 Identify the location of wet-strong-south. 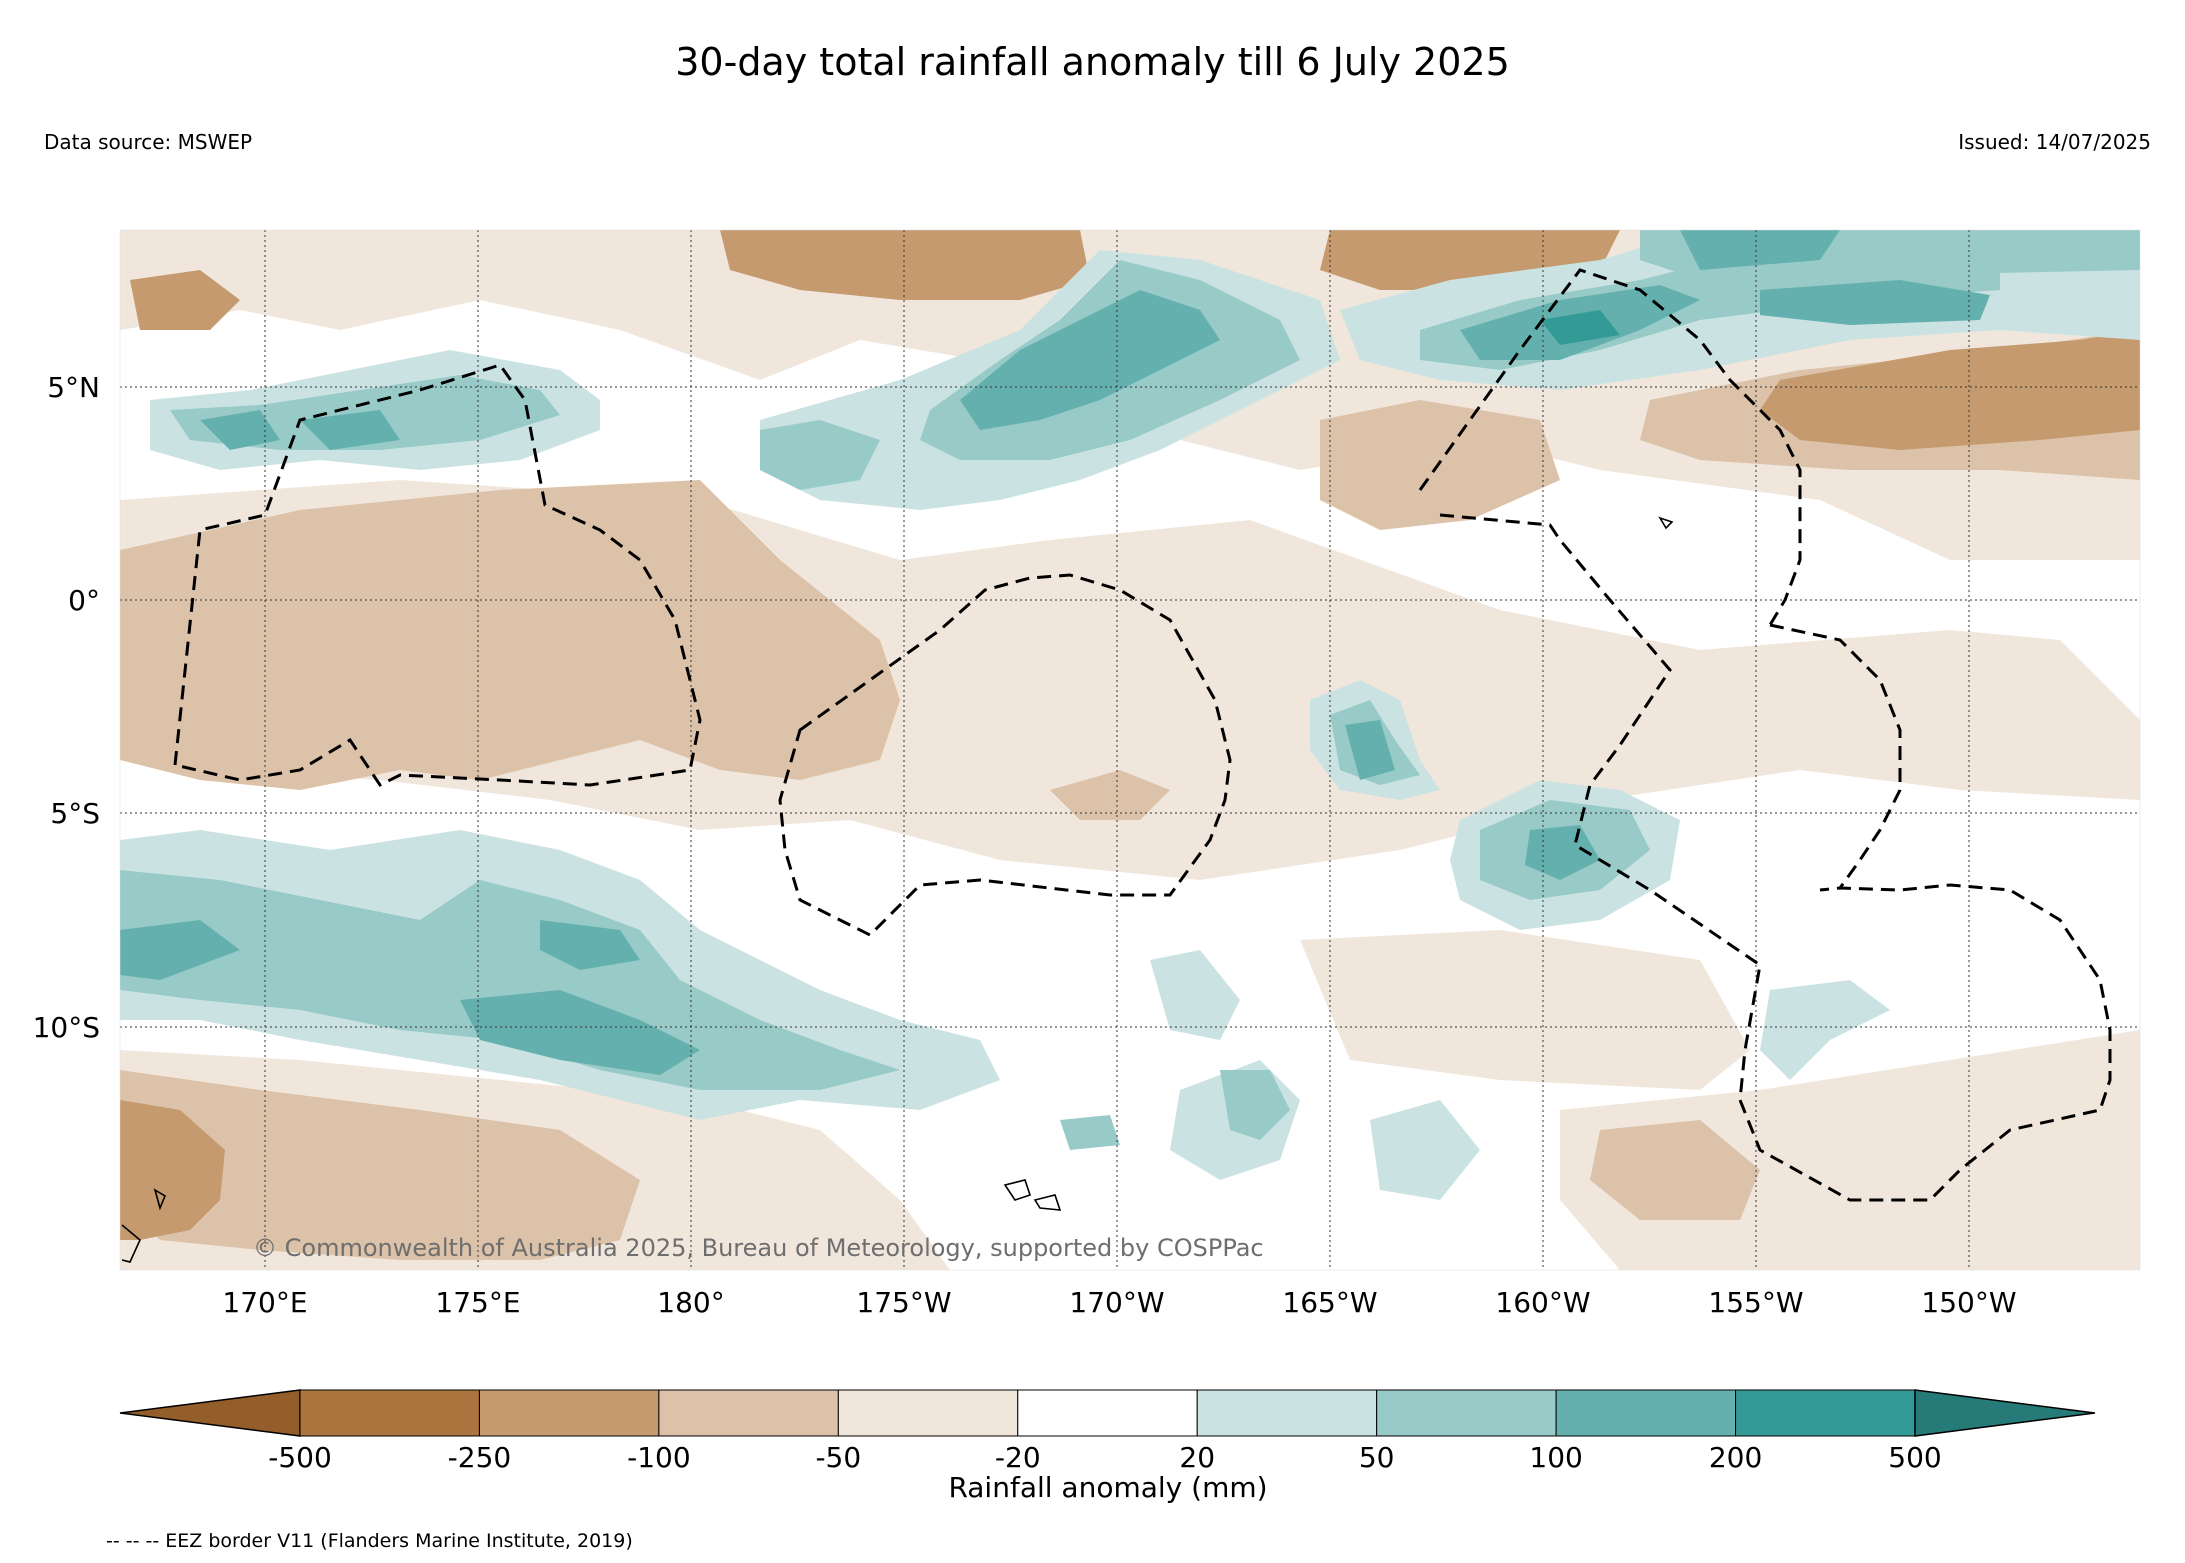
(410, 997).